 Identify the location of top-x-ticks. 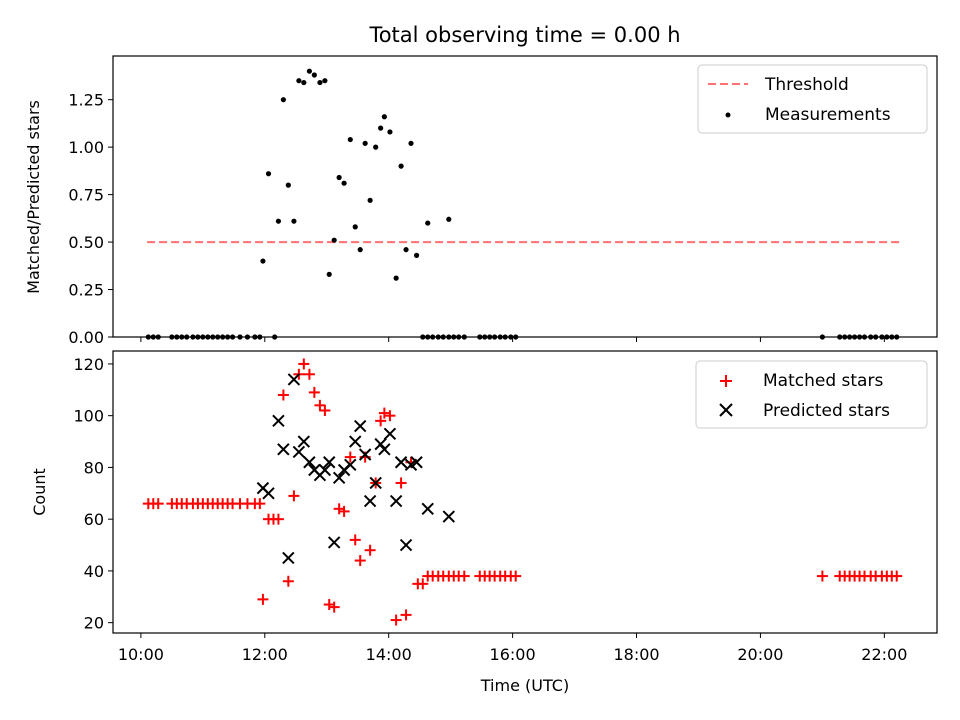
(512, 339).